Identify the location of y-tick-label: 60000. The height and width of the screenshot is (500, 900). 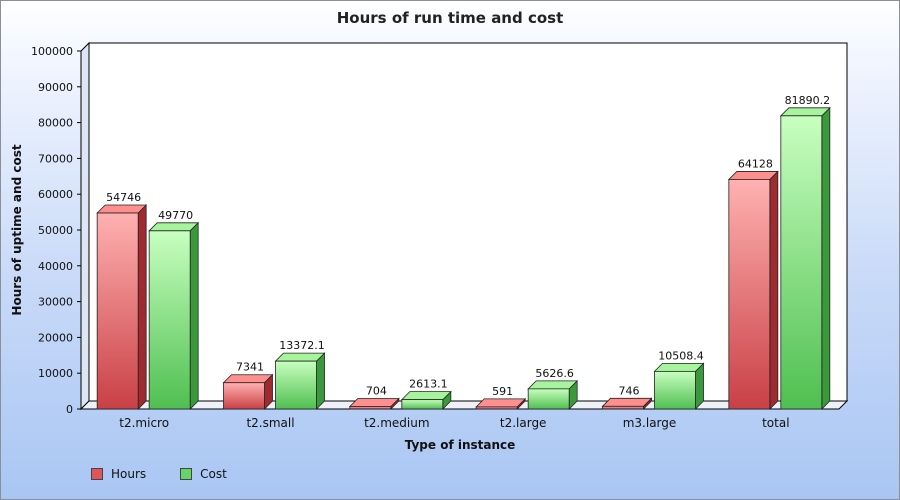
(55, 194).